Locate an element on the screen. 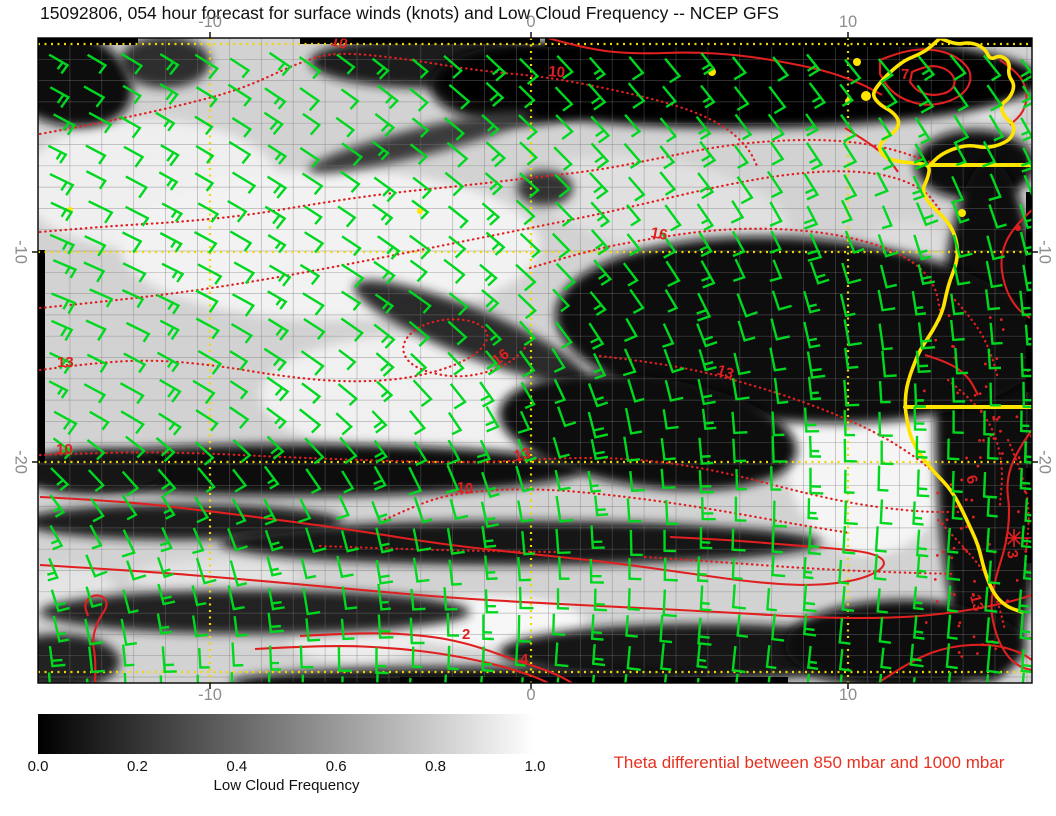 The width and height of the screenshot is (1056, 816). colorbar-tick-label: 0.0 is located at coordinates (38, 766).